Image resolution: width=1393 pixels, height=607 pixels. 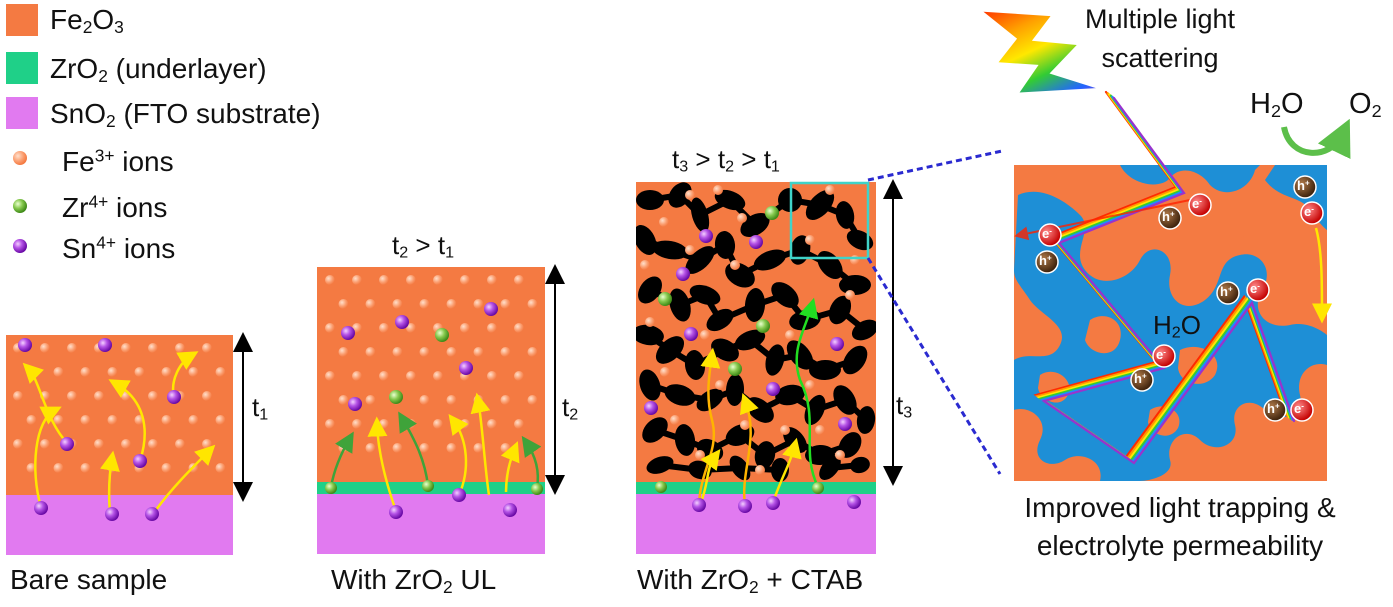 I want to click on sn-ions, so click(x=429, y=410).